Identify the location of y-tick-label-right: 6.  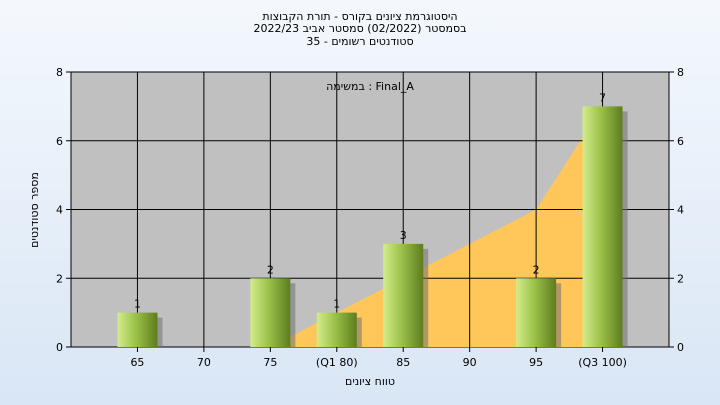
(680, 141).